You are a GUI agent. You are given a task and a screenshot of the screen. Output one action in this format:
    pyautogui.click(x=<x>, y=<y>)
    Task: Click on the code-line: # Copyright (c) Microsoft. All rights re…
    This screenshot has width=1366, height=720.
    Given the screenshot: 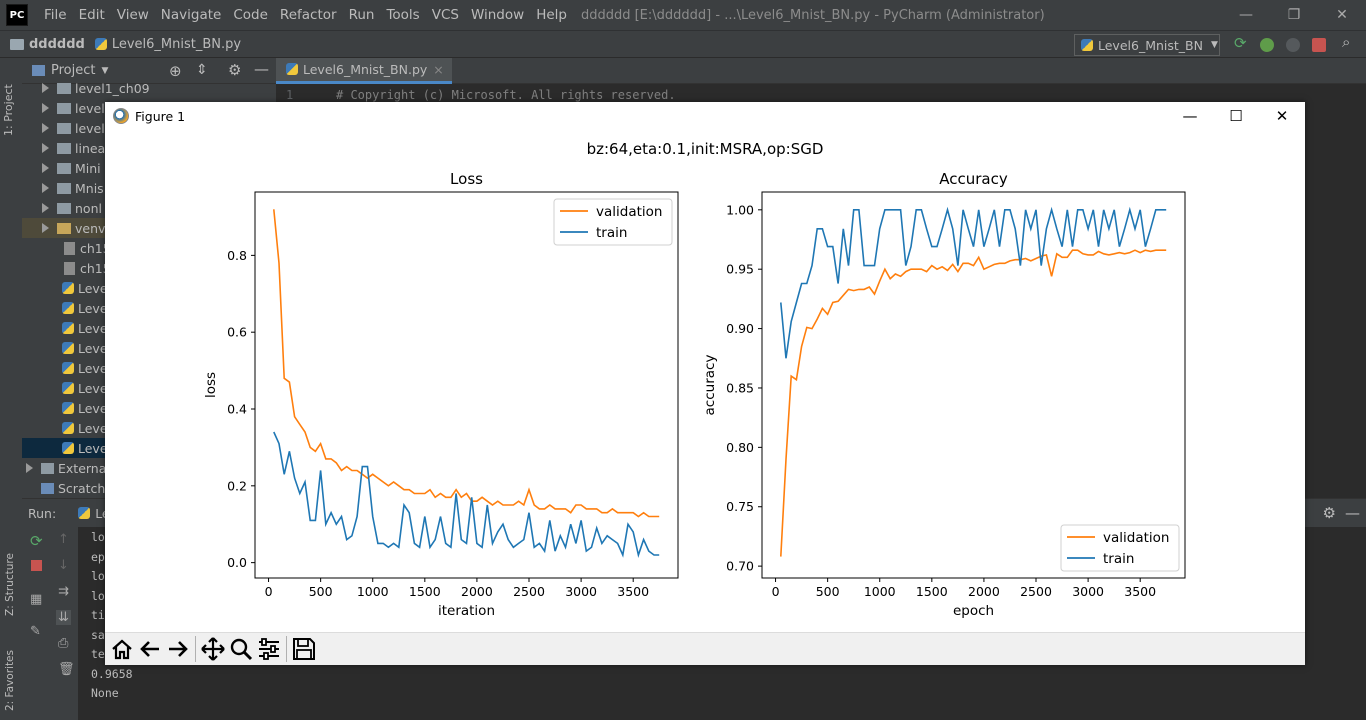 What is the action you would take?
    pyautogui.click(x=506, y=95)
    